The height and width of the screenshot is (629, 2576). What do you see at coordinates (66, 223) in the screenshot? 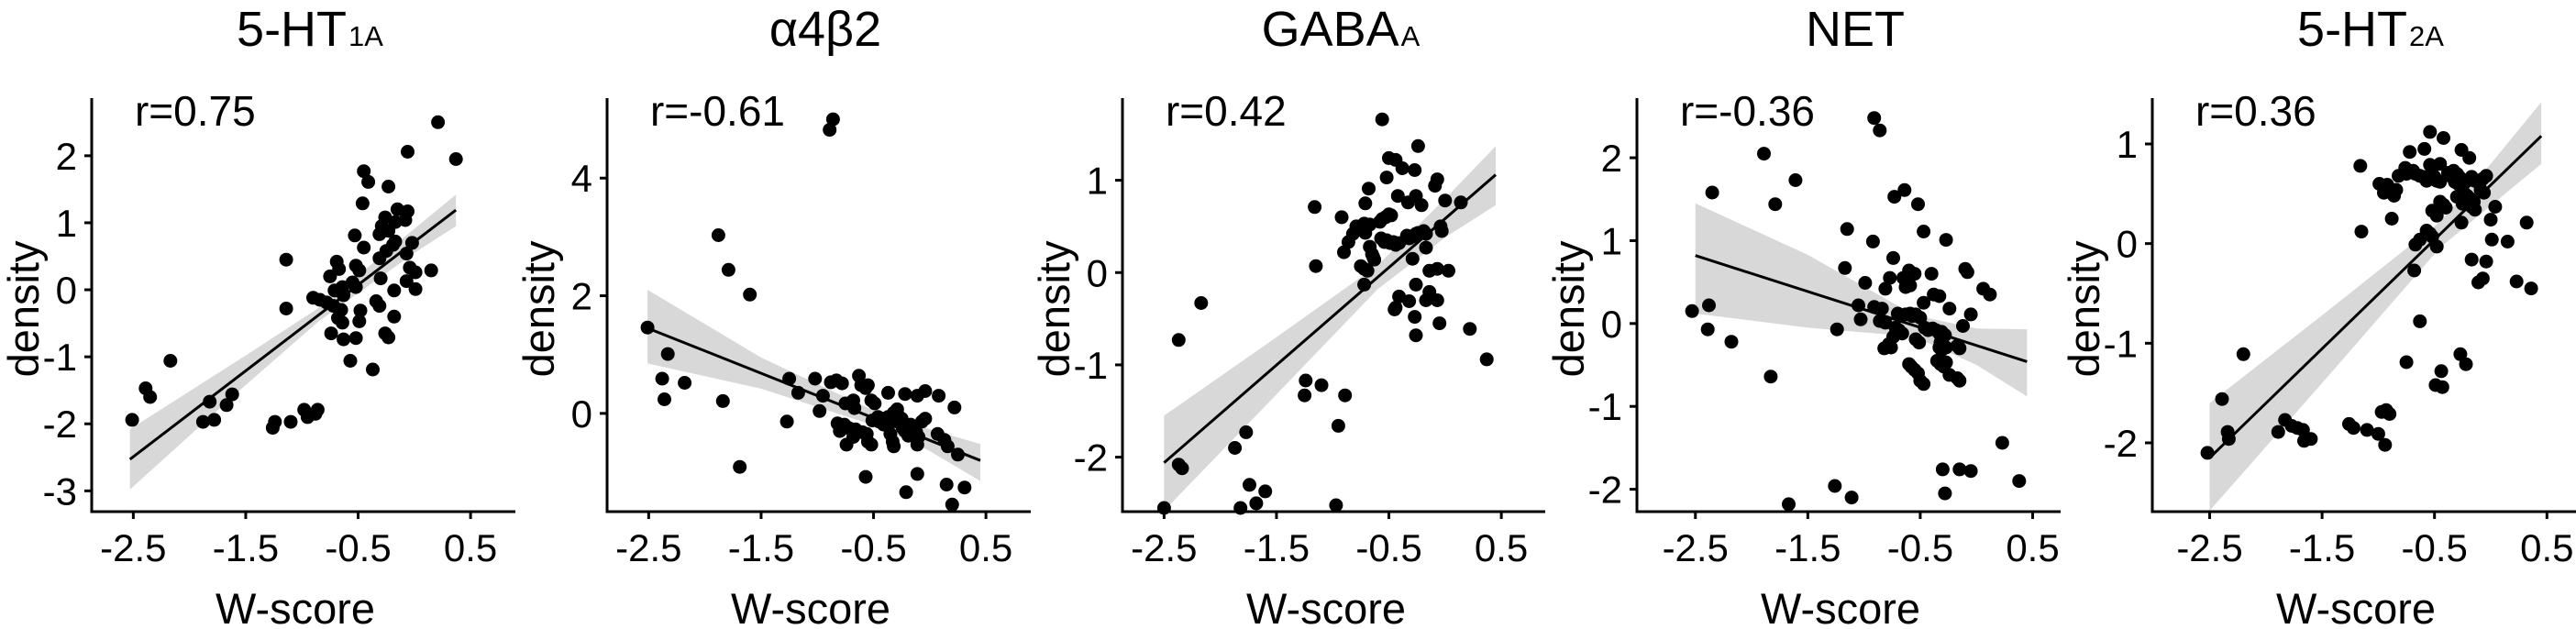
I see `y-tick-label: 1` at bounding box center [66, 223].